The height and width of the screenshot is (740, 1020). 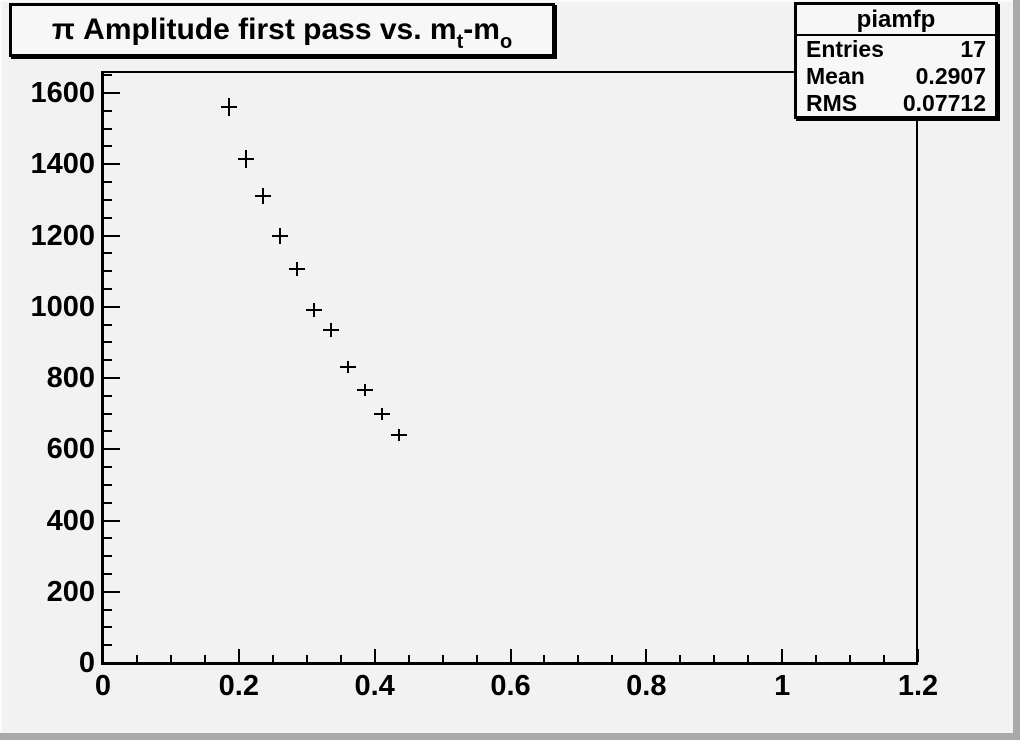 I want to click on title-subscript-o: o, so click(x=506, y=42).